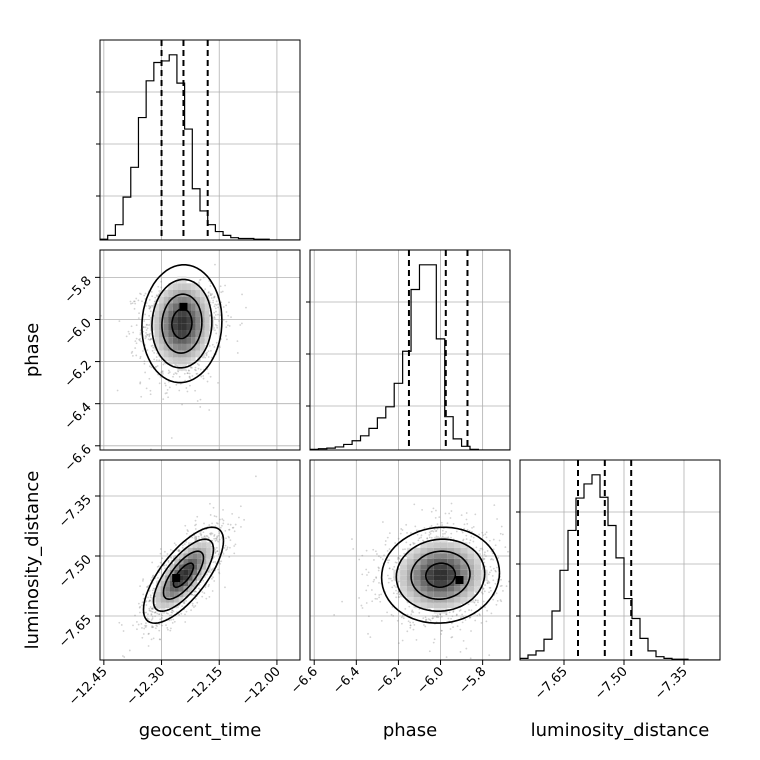 Image resolution: width=760 pixels, height=760 pixels. What do you see at coordinates (261, 686) in the screenshot?
I see `xtick-label-geocent_time-3: −12.00` at bounding box center [261, 686].